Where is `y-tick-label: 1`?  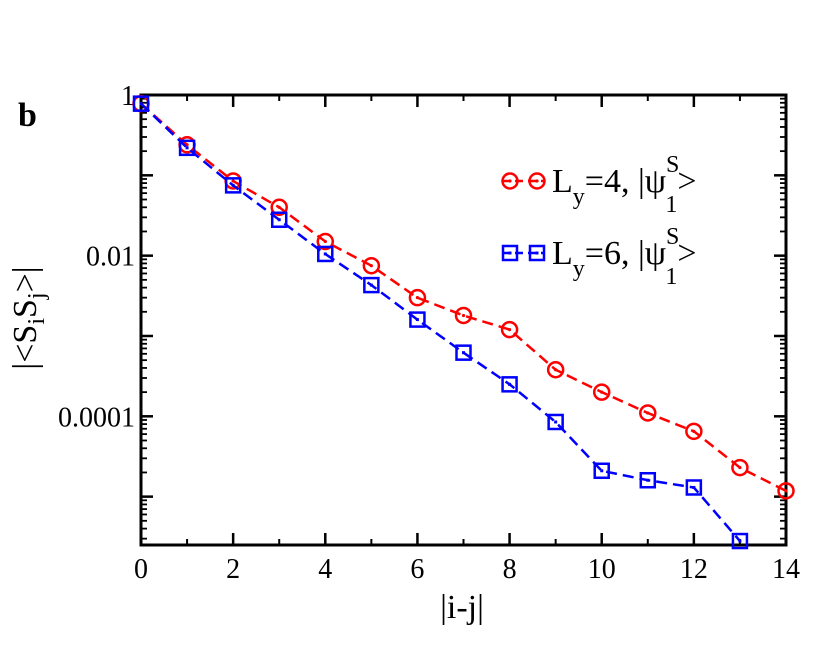 y-tick-label: 1 is located at coordinates (128, 96).